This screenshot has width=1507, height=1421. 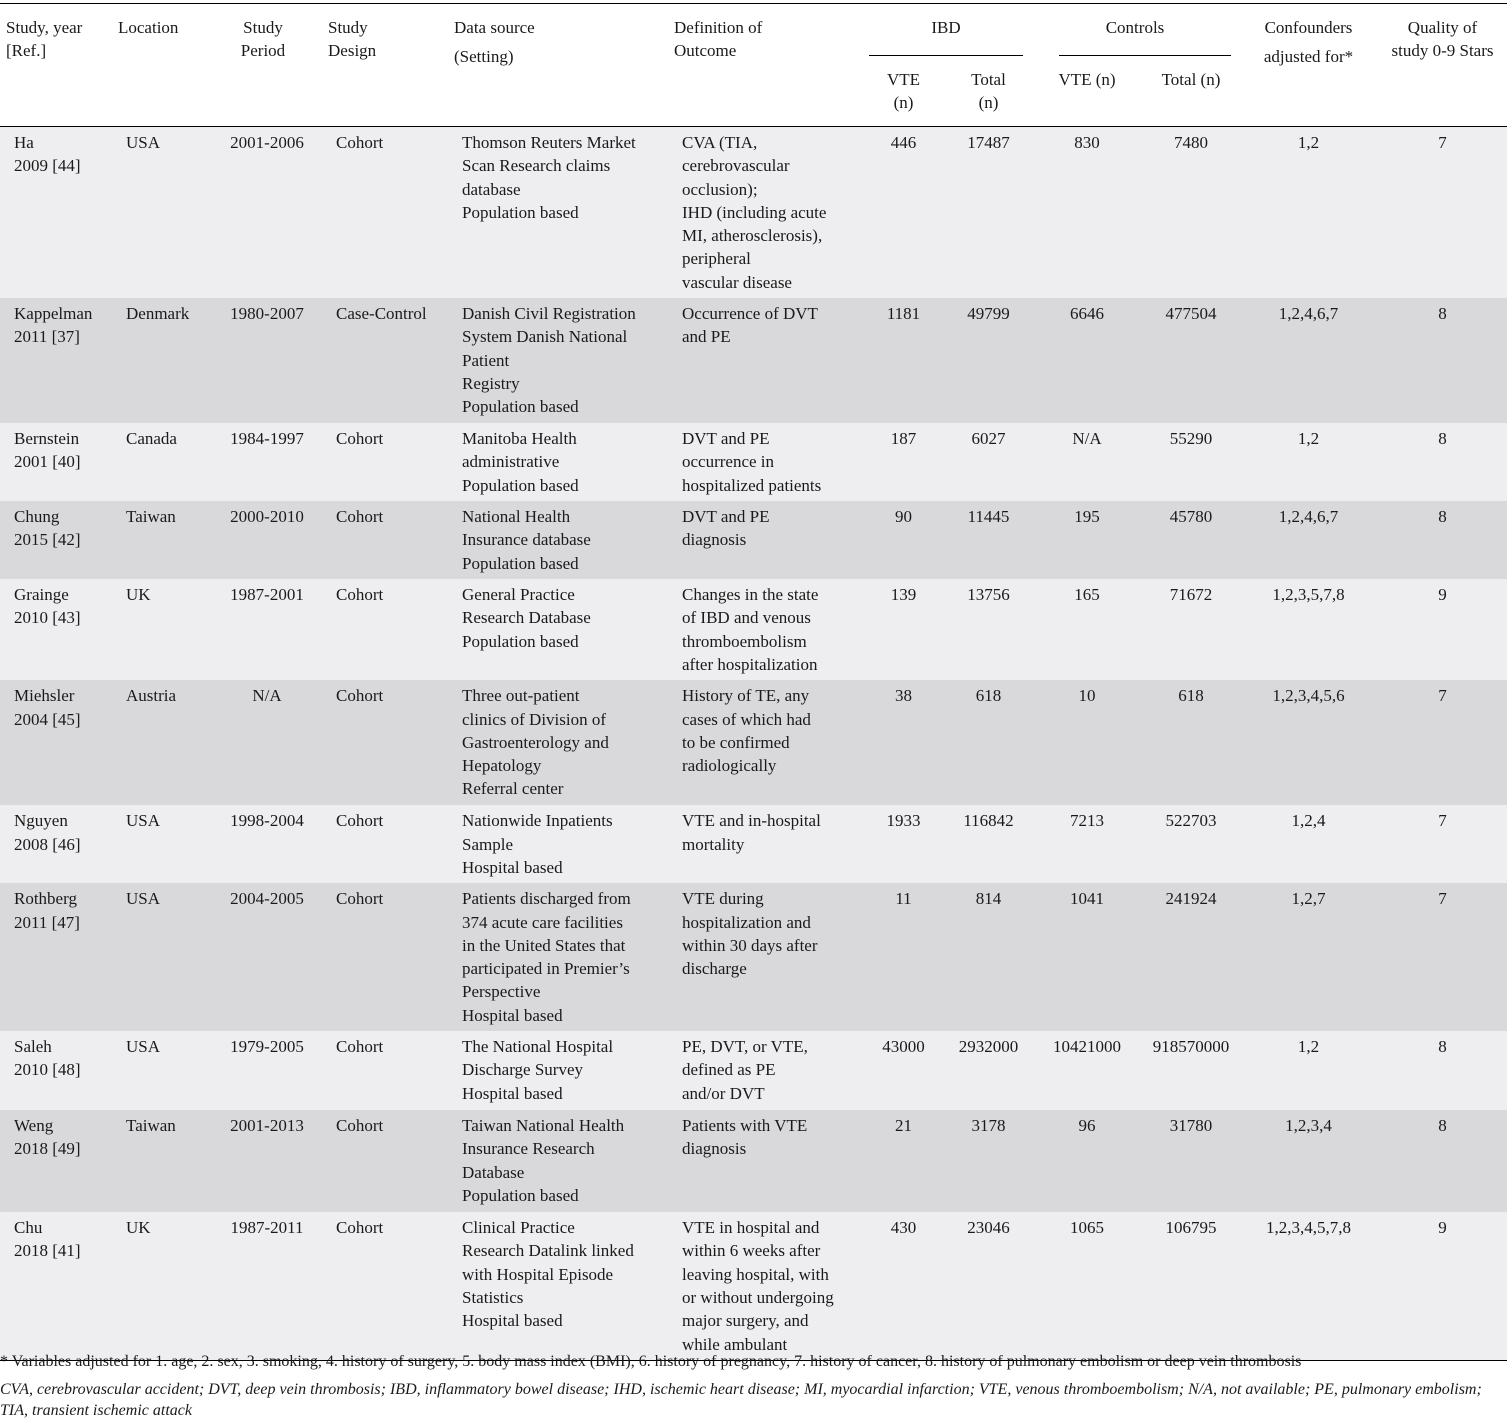 What do you see at coordinates (988, 314) in the screenshot?
I see `cell-ibd-total: 49799` at bounding box center [988, 314].